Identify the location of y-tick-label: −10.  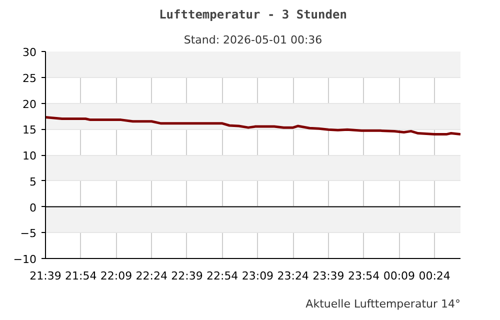
(25, 259).